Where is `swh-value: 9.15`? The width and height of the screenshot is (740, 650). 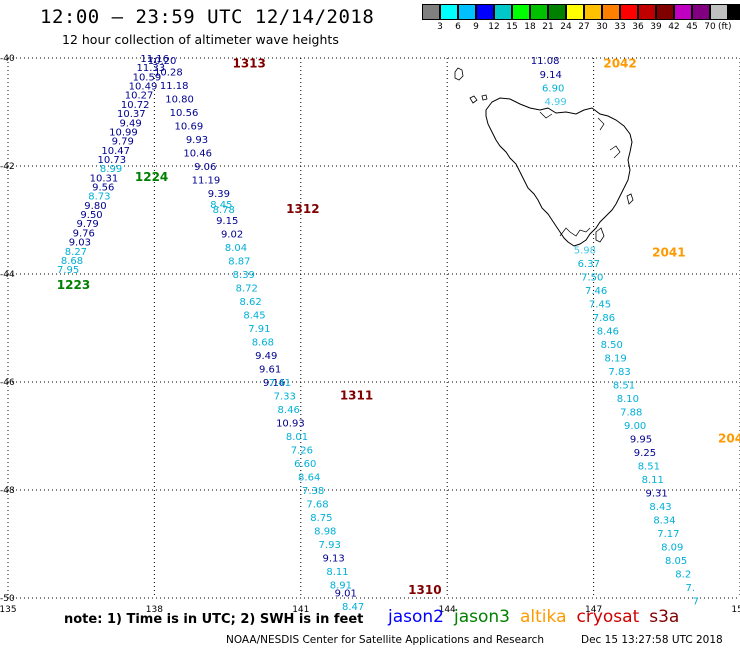
swh-value: 9.15 is located at coordinates (227, 221).